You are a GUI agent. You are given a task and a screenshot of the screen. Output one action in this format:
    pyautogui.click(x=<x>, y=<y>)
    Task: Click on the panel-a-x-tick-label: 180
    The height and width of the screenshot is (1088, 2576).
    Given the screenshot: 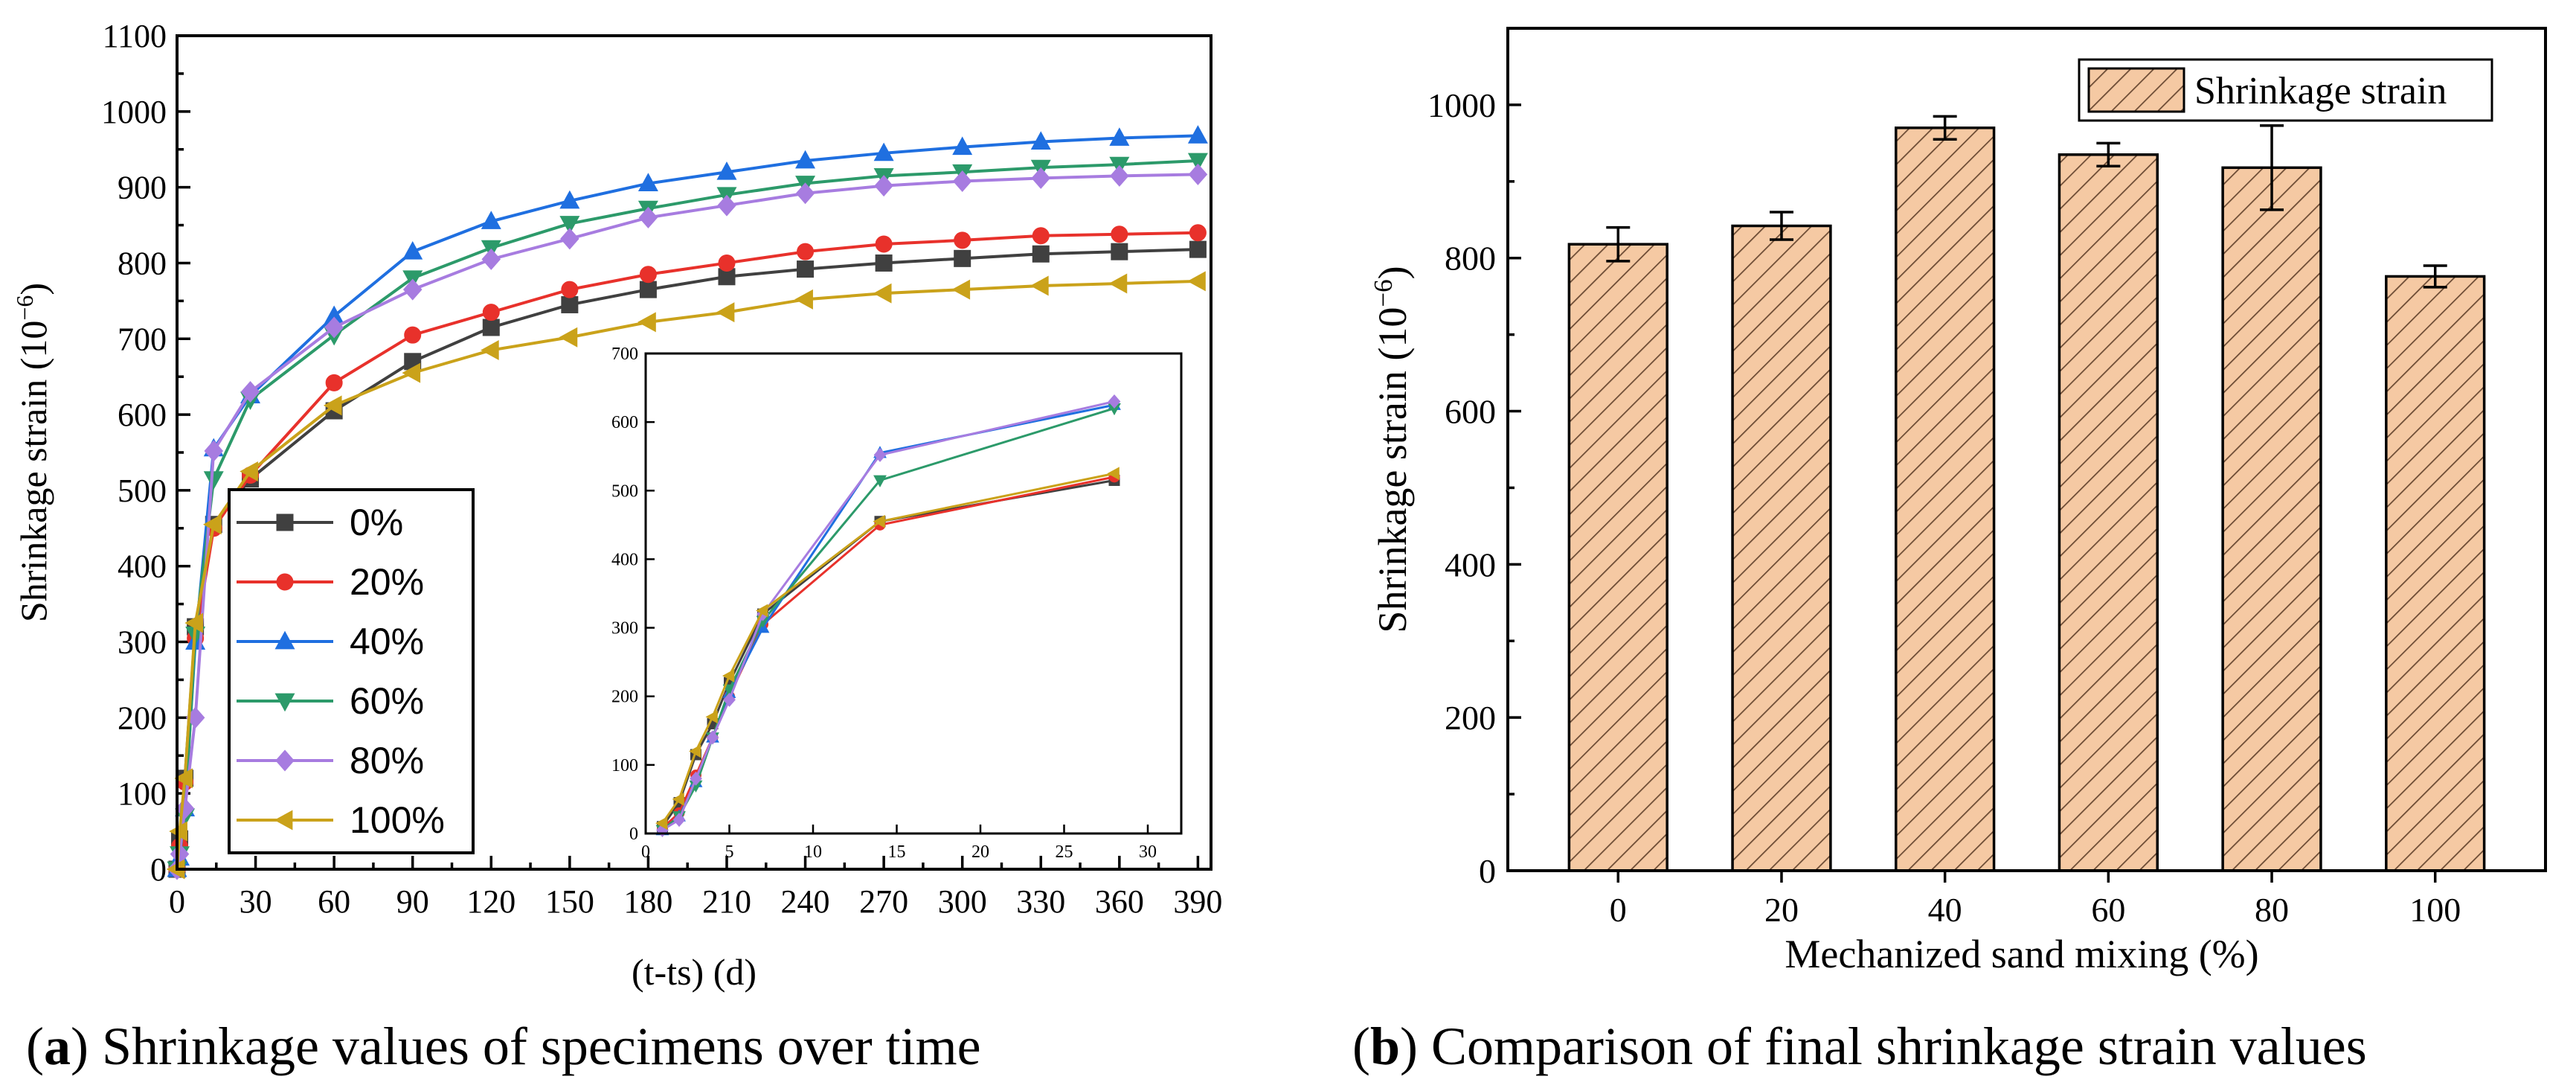 What is the action you would take?
    pyautogui.click(x=647, y=901)
    